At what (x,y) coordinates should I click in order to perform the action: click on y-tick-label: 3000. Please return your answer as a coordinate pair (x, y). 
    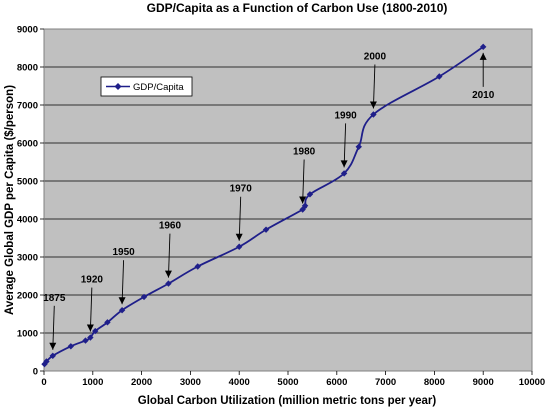
    Looking at the image, I should click on (27, 258).